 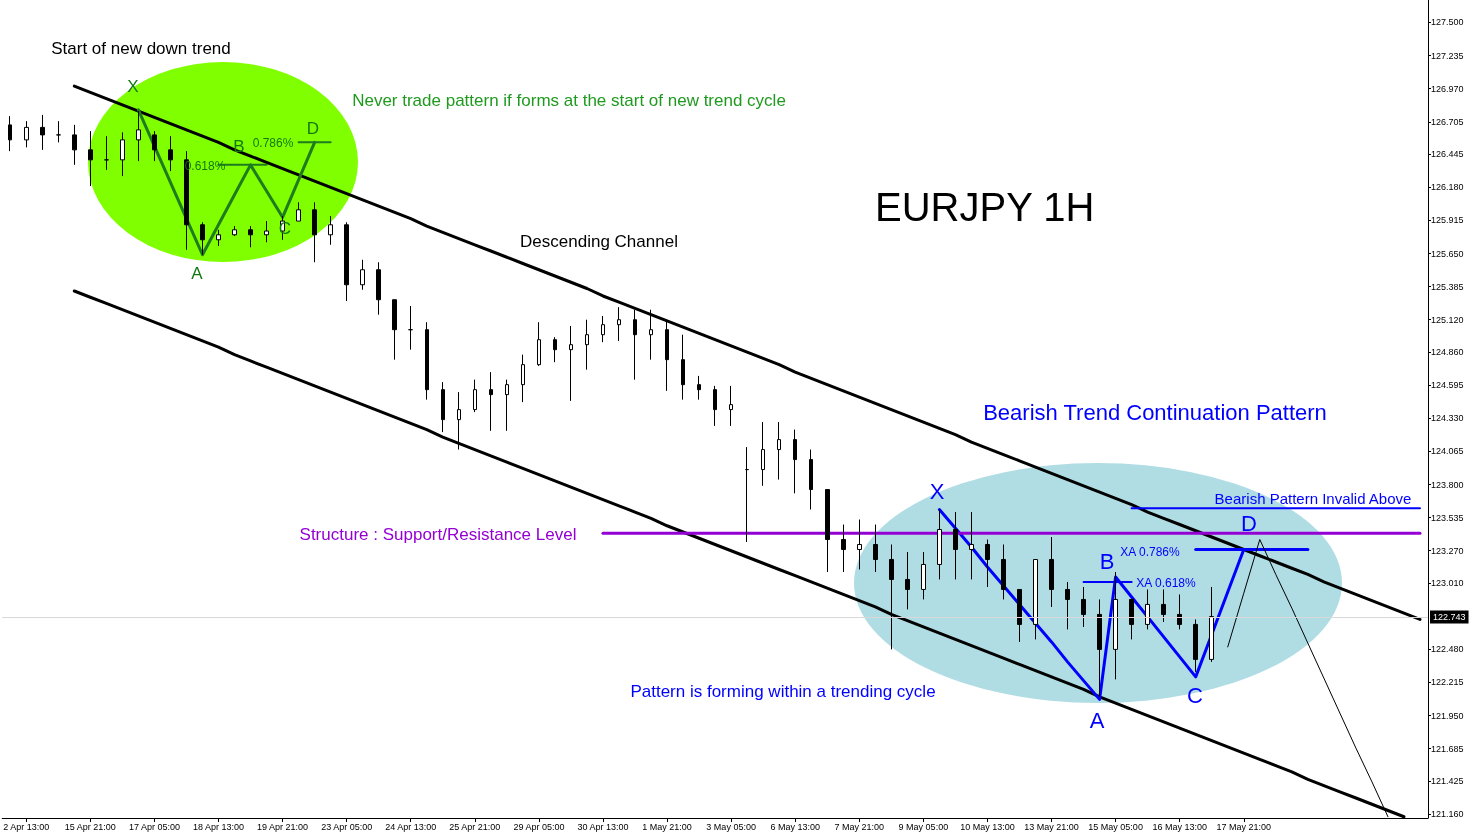 I want to click on annotation: Never trade pattern if forms at the start of new trend cycle, so click(x=569, y=100).